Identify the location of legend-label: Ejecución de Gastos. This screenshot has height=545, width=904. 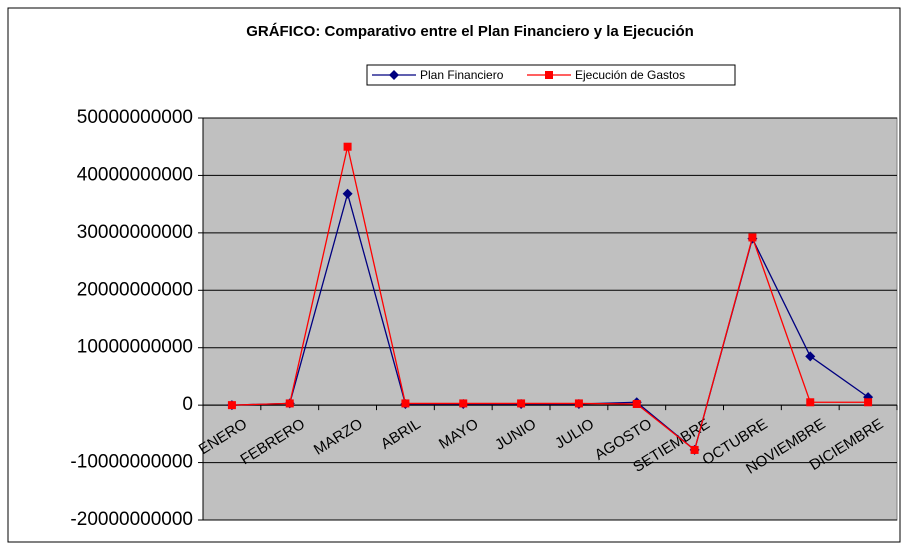
(630, 75).